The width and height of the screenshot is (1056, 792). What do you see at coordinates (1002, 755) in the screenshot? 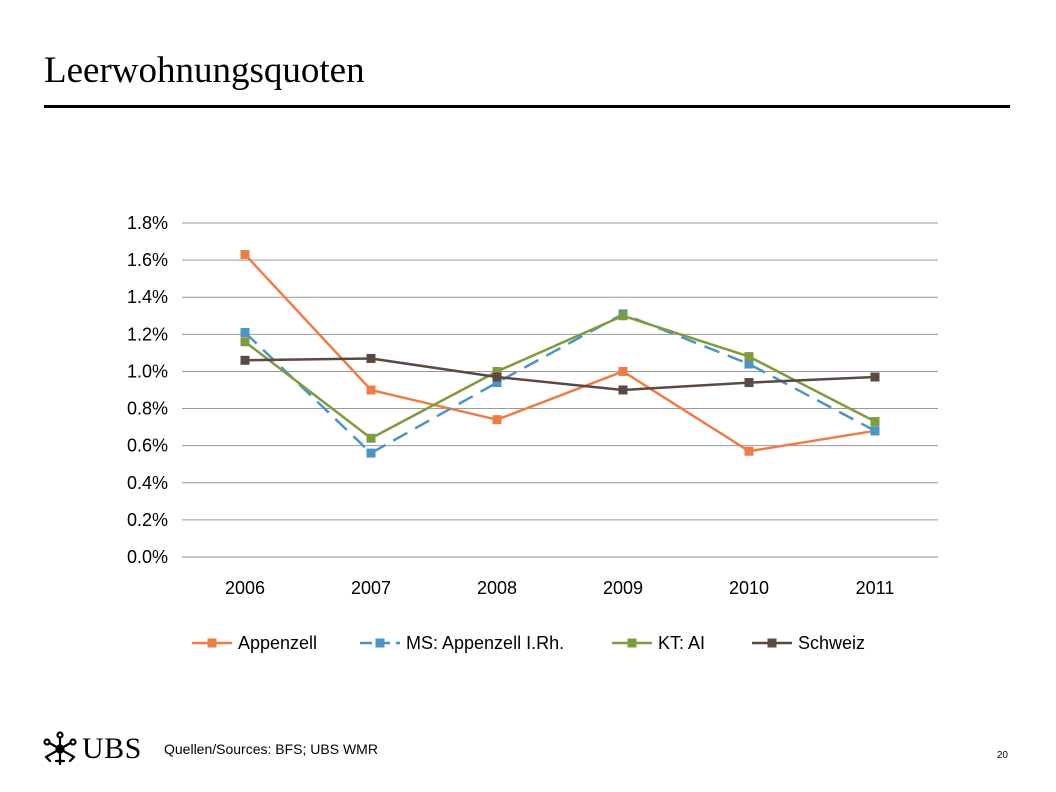
I see `page-number: 20` at bounding box center [1002, 755].